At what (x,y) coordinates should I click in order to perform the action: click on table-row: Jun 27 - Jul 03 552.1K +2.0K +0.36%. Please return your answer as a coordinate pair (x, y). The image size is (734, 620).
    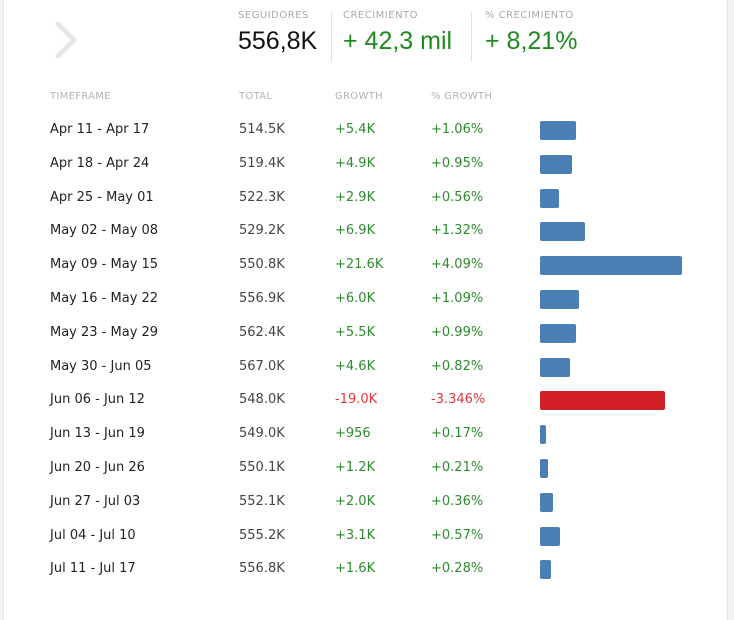
    Looking at the image, I should click on (366, 502).